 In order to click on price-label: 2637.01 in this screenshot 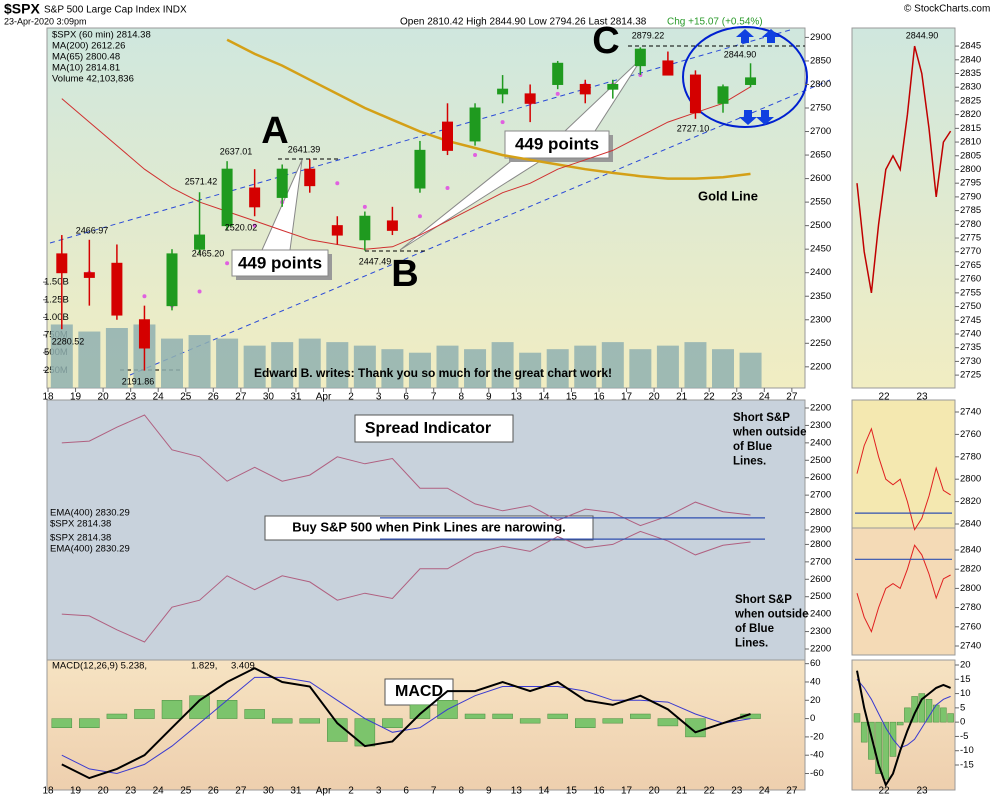, I will do `click(236, 151)`.